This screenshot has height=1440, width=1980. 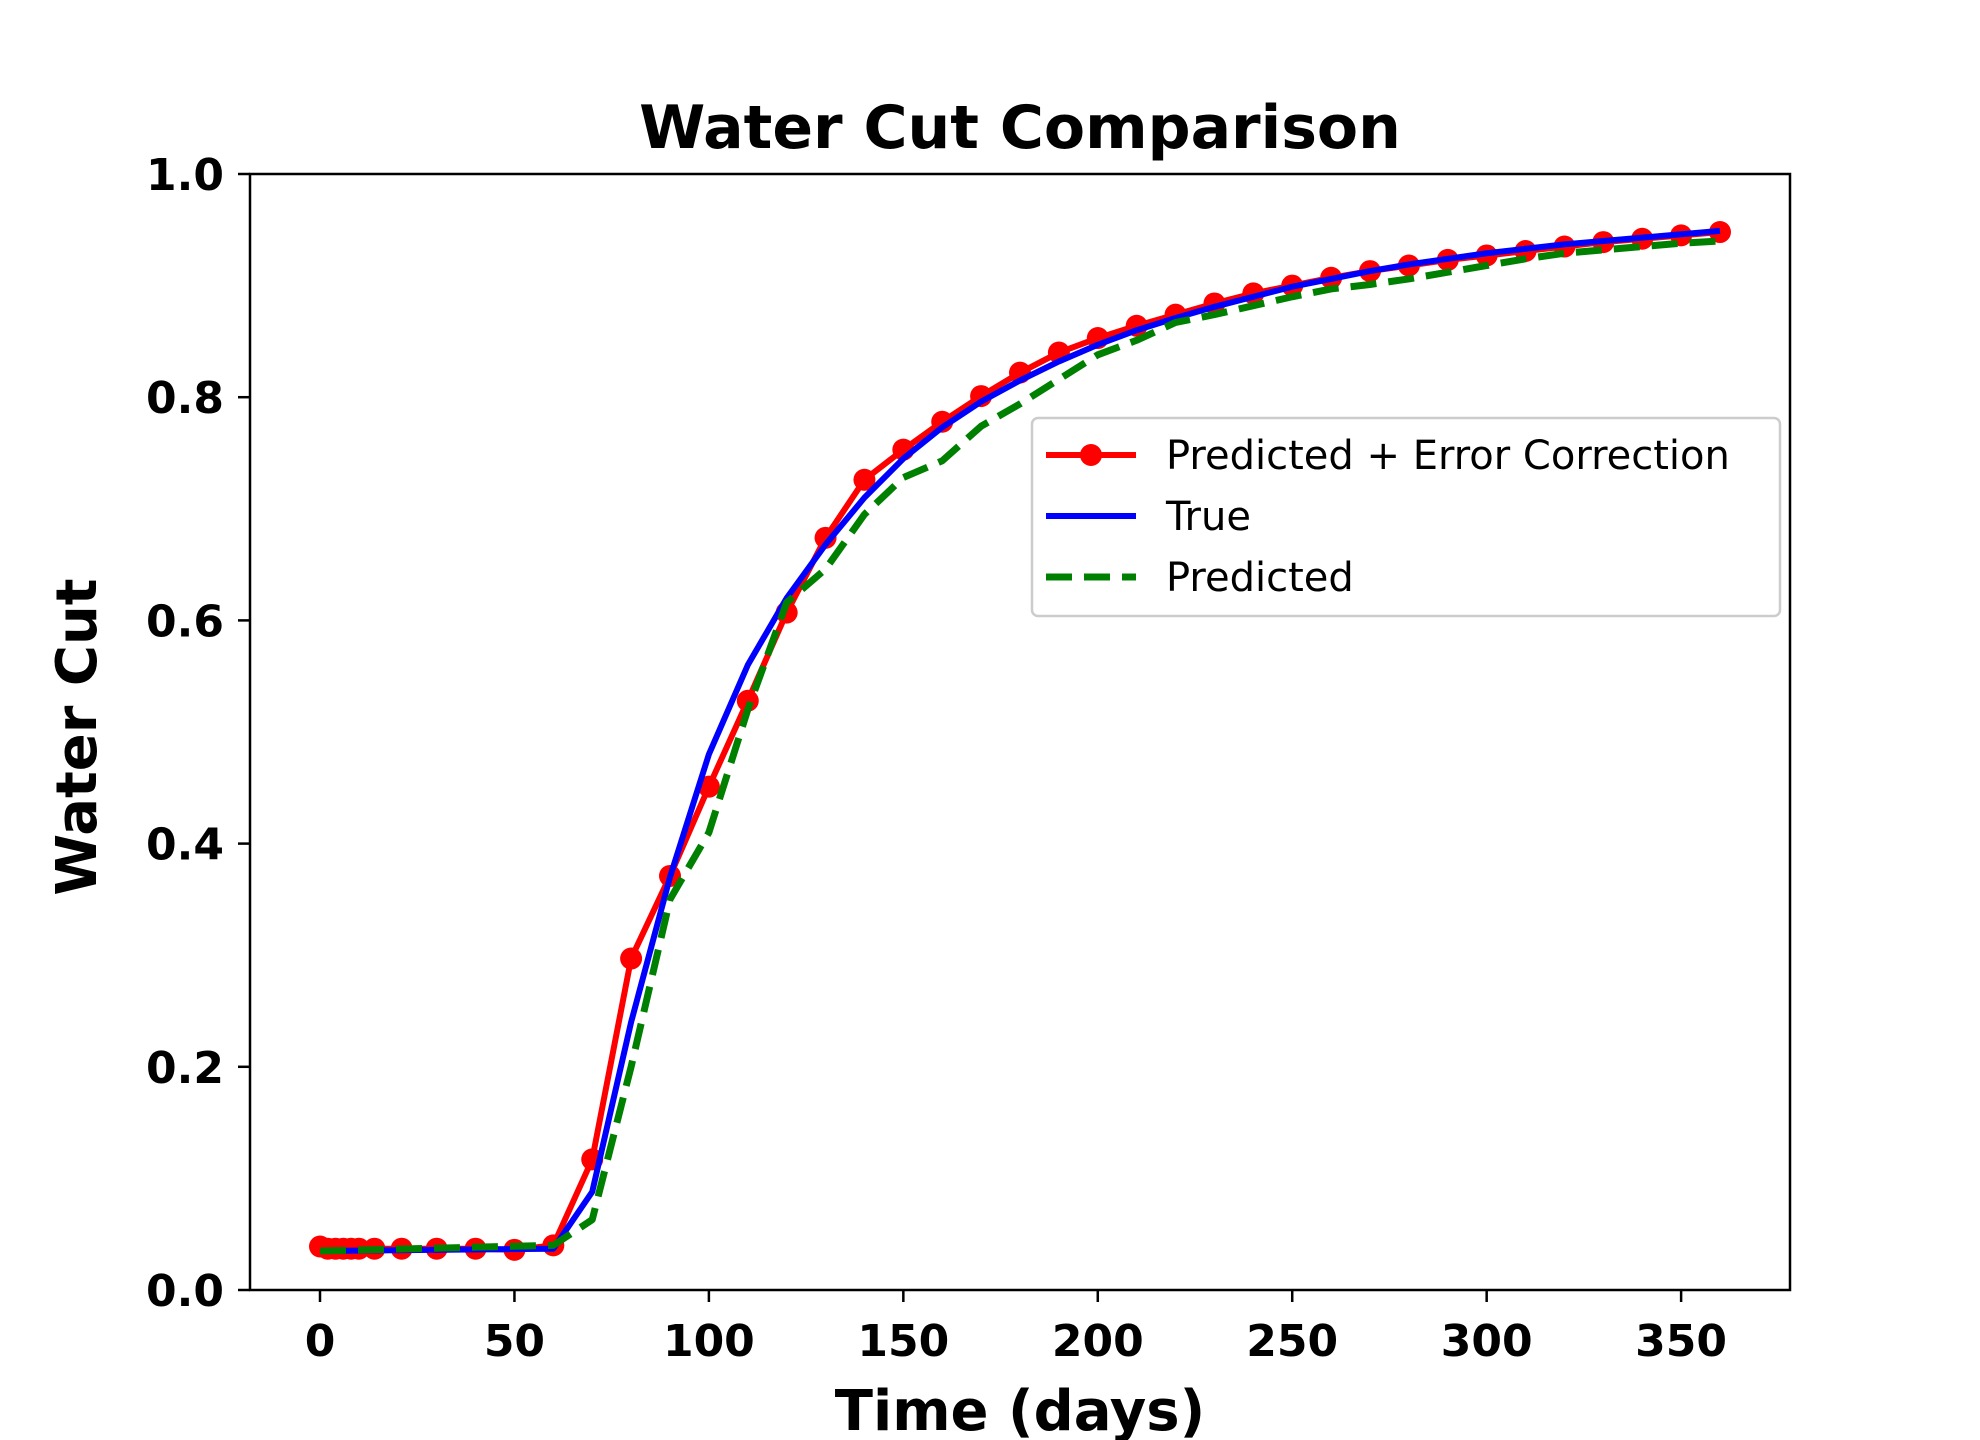 I want to click on x-tick-label: 150, so click(x=903, y=1341).